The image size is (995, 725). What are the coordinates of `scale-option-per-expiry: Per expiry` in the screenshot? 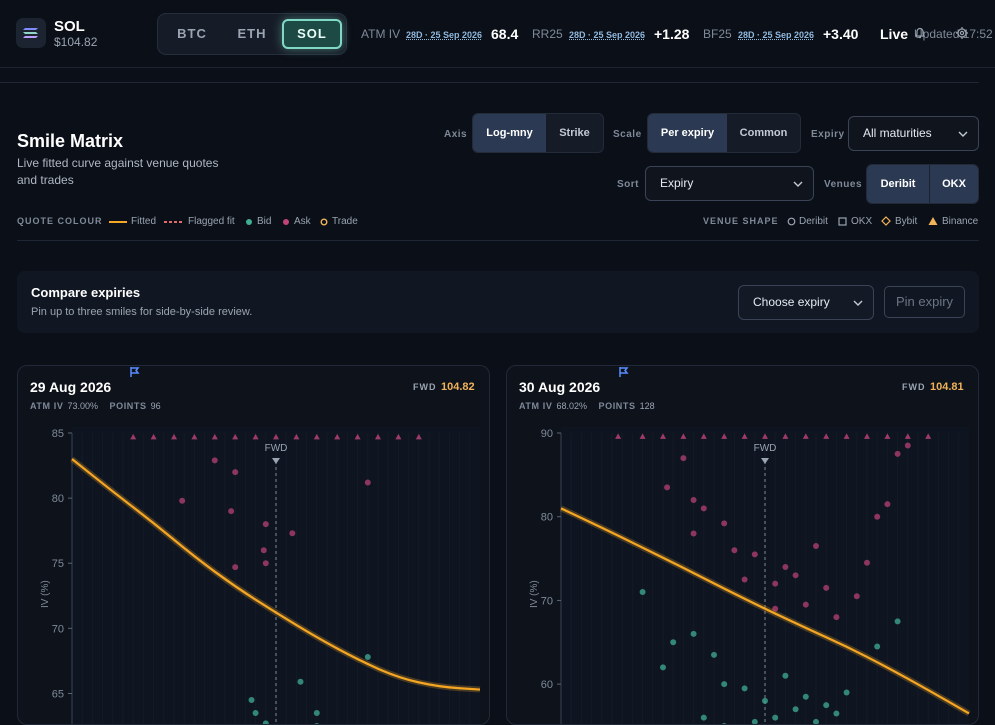 It's located at (687, 133).